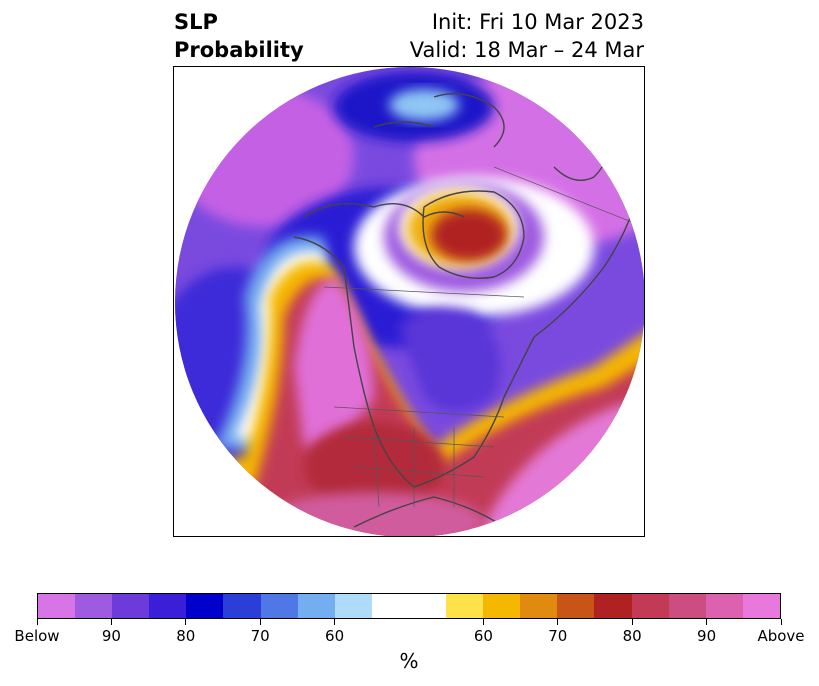 The width and height of the screenshot is (819, 686). Describe the element at coordinates (409, 661) in the screenshot. I see `colorbar-unit: %` at that location.